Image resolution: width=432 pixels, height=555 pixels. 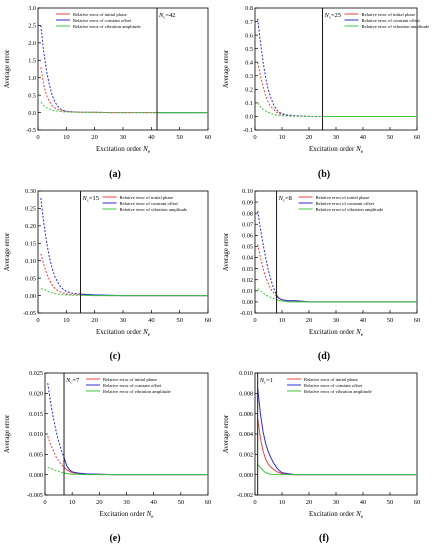 I want to click on y-tick-label: 0.005, so click(x=36, y=455).